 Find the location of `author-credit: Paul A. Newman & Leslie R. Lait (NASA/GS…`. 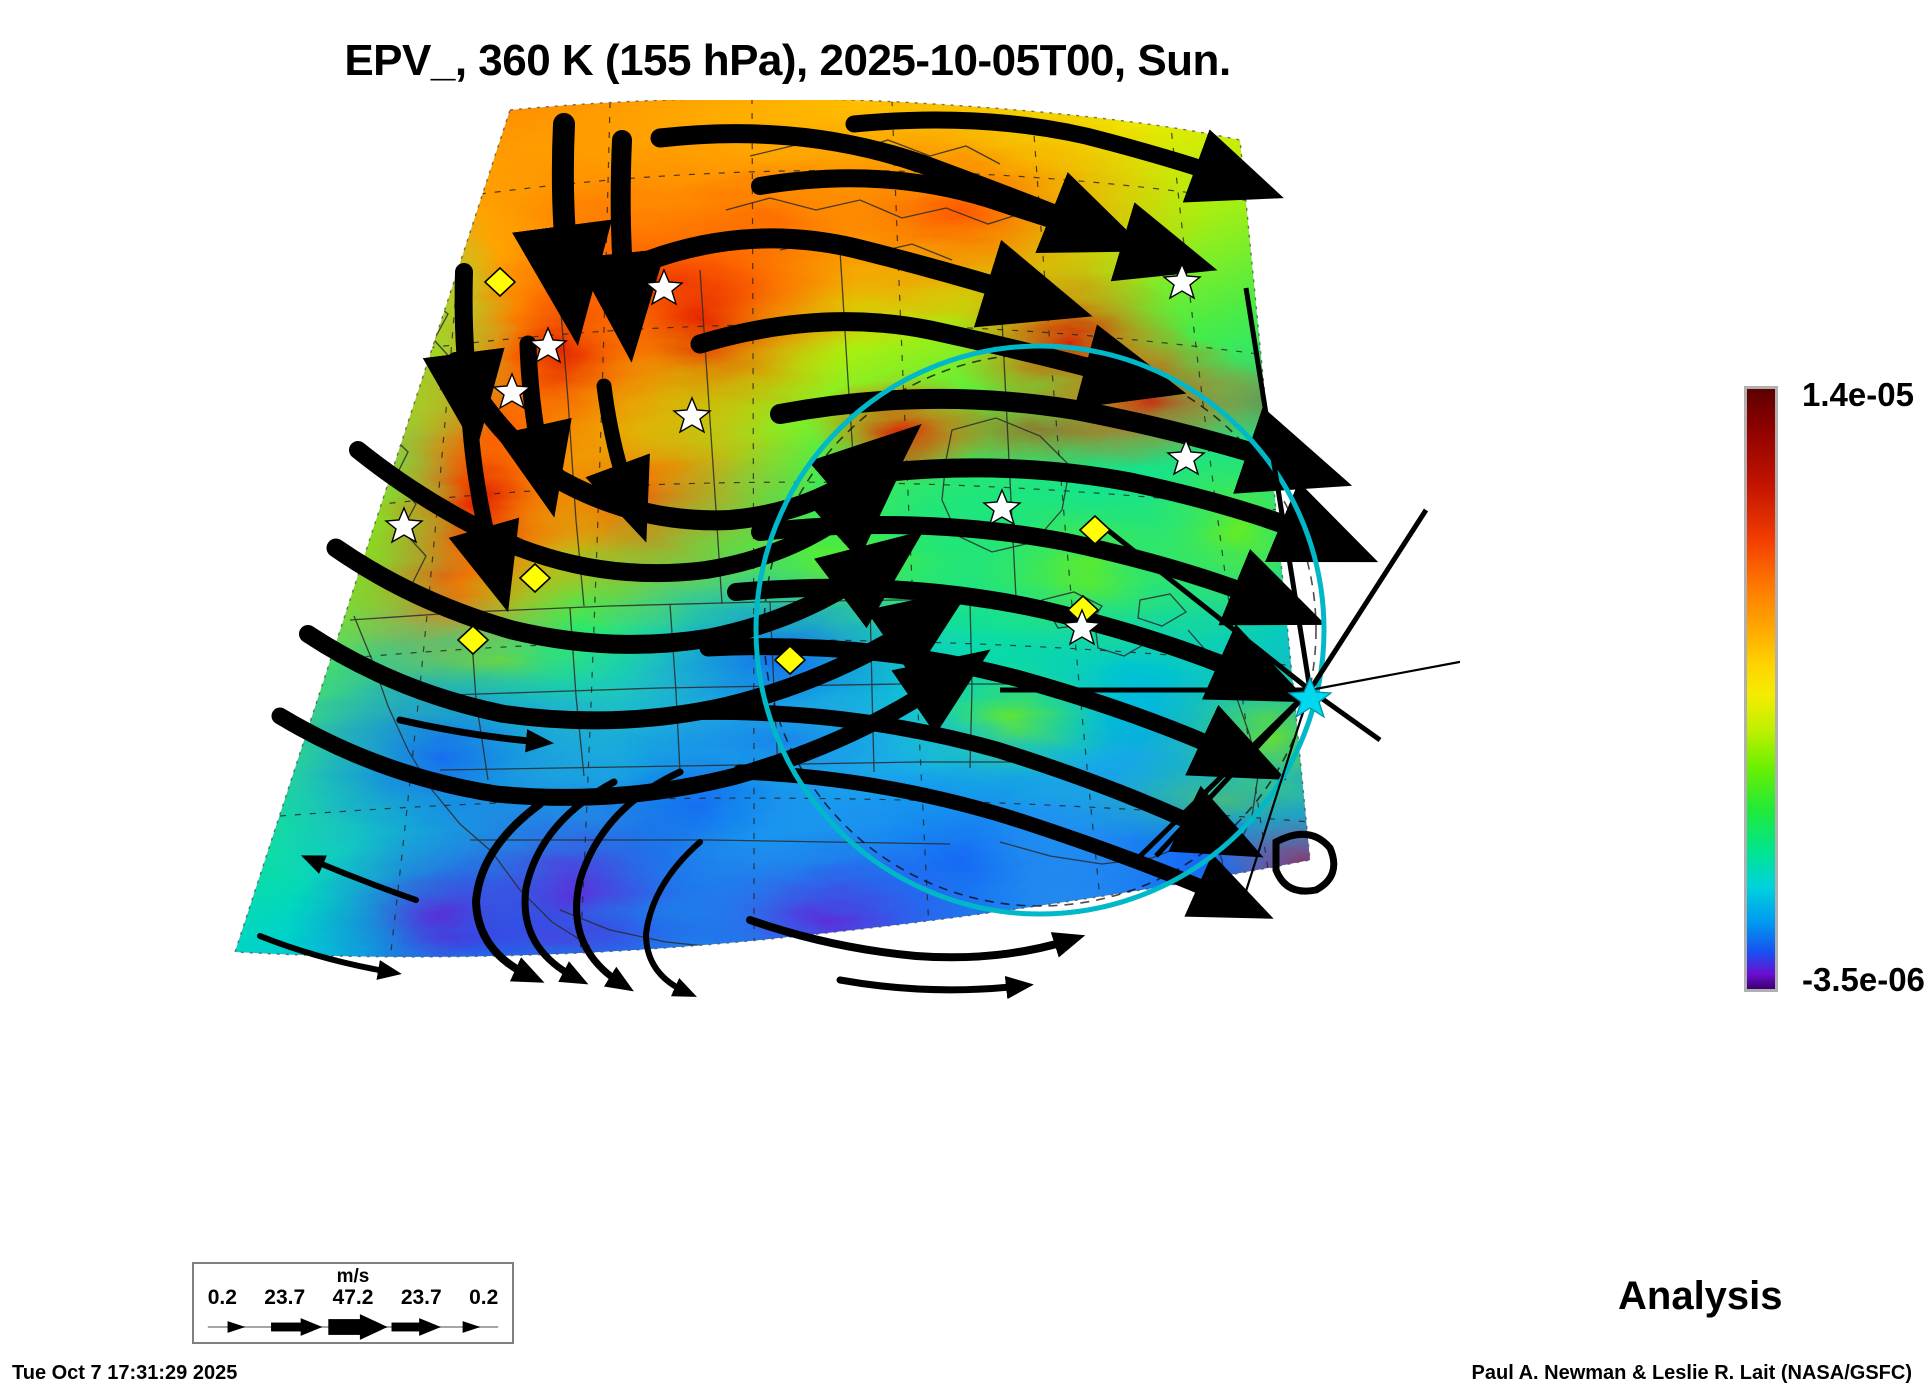

author-credit: Paul A. Newman & Leslie R. Lait (NASA/GS… is located at coordinates (1691, 1373).